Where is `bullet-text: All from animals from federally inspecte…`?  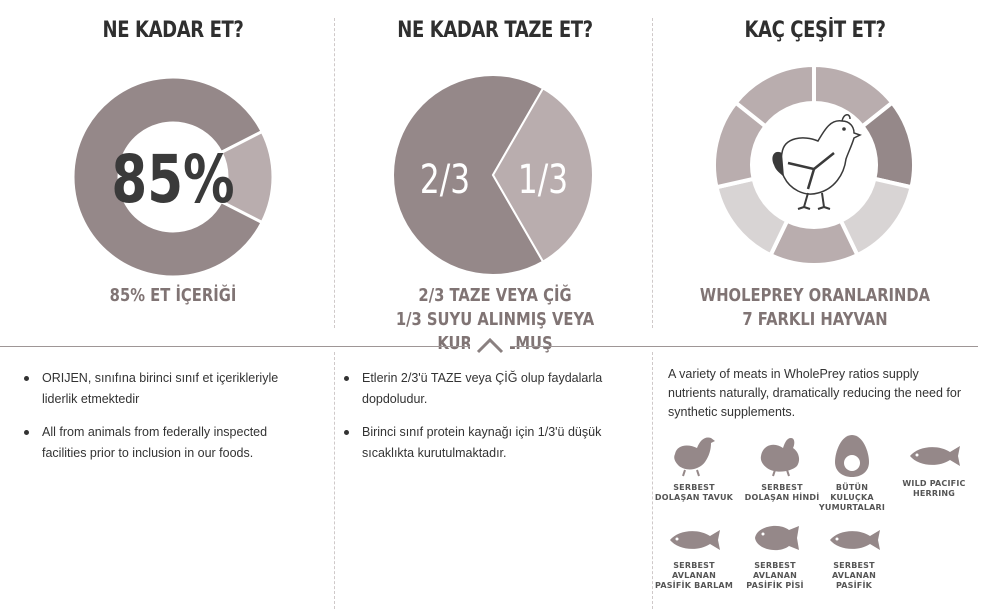
bullet-text: All from animals from federally inspecte… is located at coordinates (155, 442).